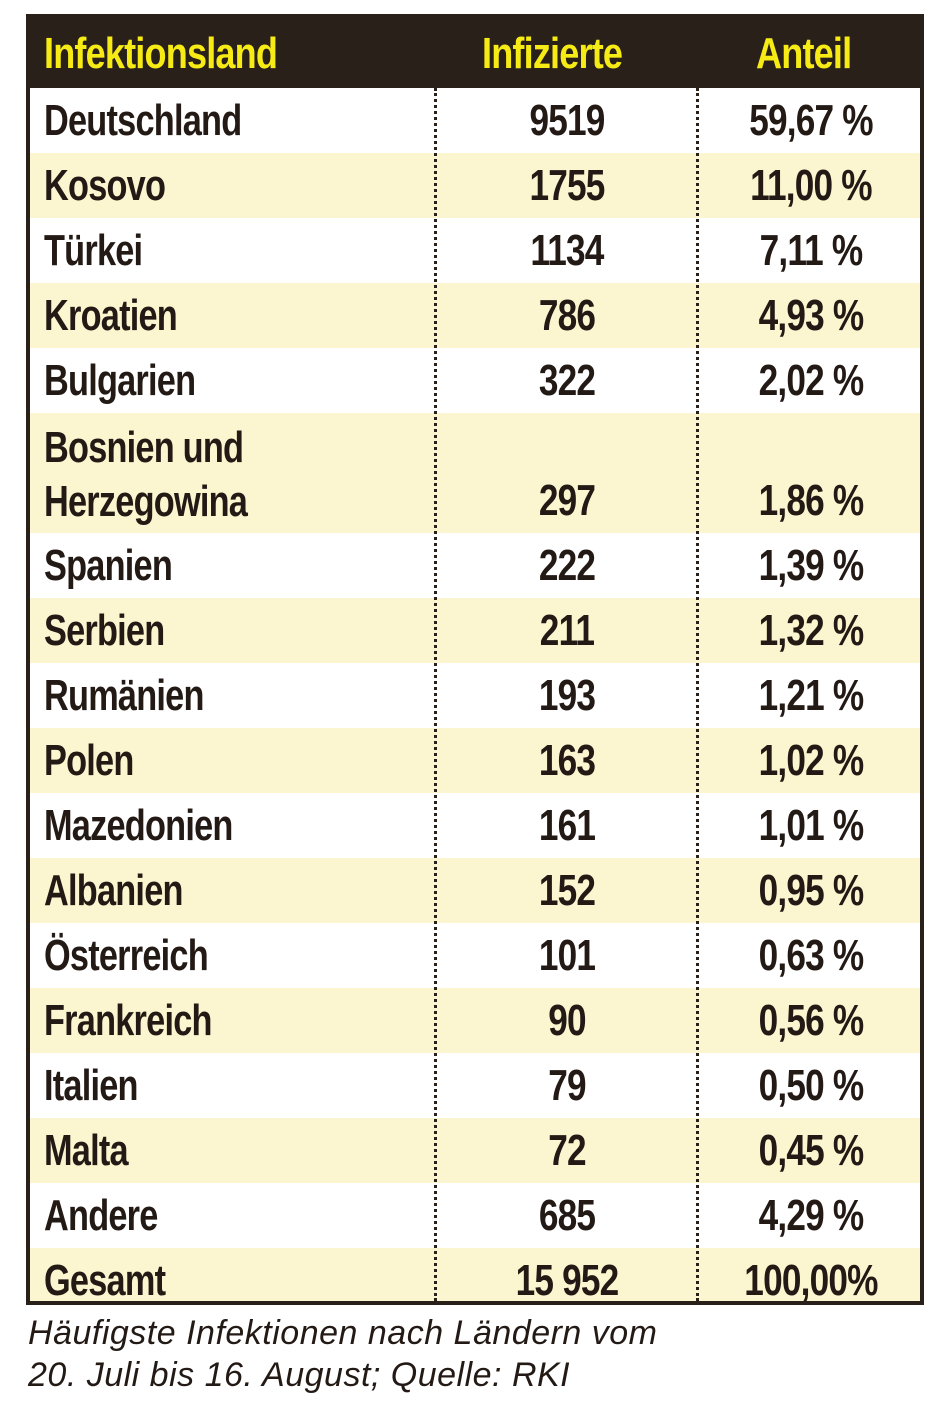  I want to click on cell-share: 0,56 %, so click(811, 1020).